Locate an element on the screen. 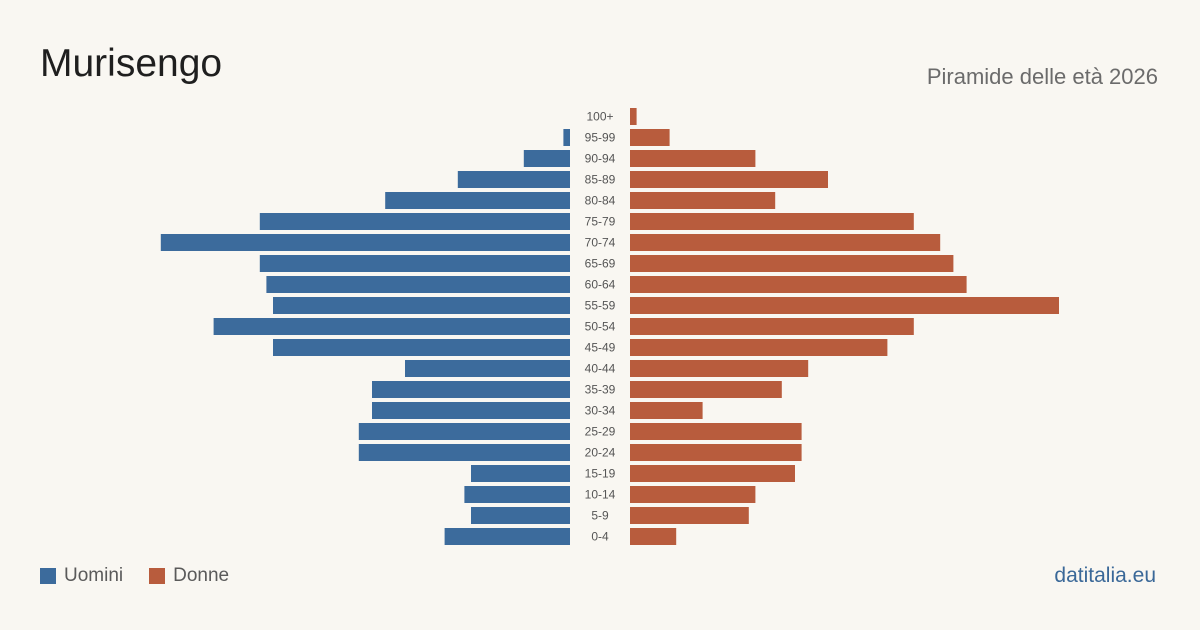  legend-item-women: Donne is located at coordinates (189, 576).